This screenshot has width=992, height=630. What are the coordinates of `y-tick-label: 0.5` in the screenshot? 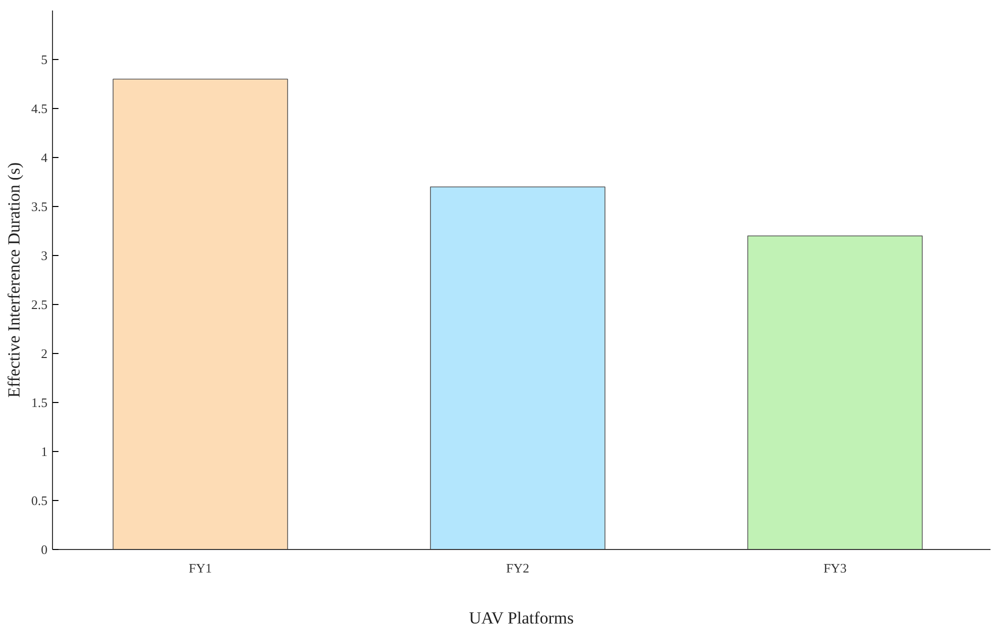 It's located at (39, 500).